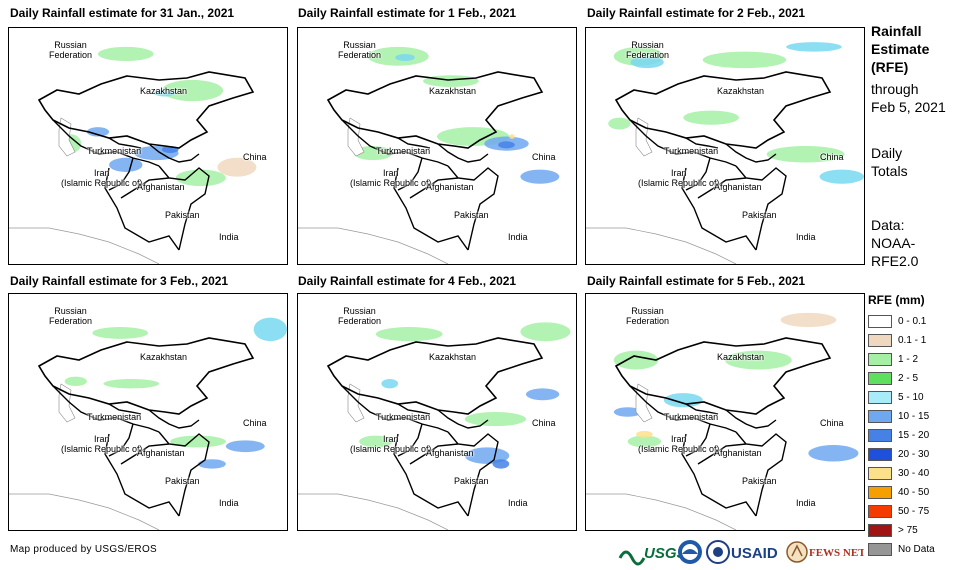  Describe the element at coordinates (916, 549) in the screenshot. I see `legend-label: No Data` at that location.